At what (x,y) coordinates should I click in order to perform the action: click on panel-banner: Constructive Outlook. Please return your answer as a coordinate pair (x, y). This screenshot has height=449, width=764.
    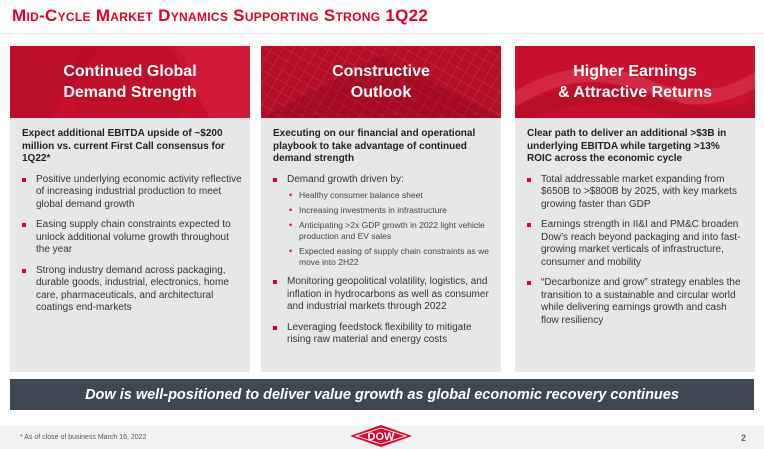
    Looking at the image, I should click on (381, 82).